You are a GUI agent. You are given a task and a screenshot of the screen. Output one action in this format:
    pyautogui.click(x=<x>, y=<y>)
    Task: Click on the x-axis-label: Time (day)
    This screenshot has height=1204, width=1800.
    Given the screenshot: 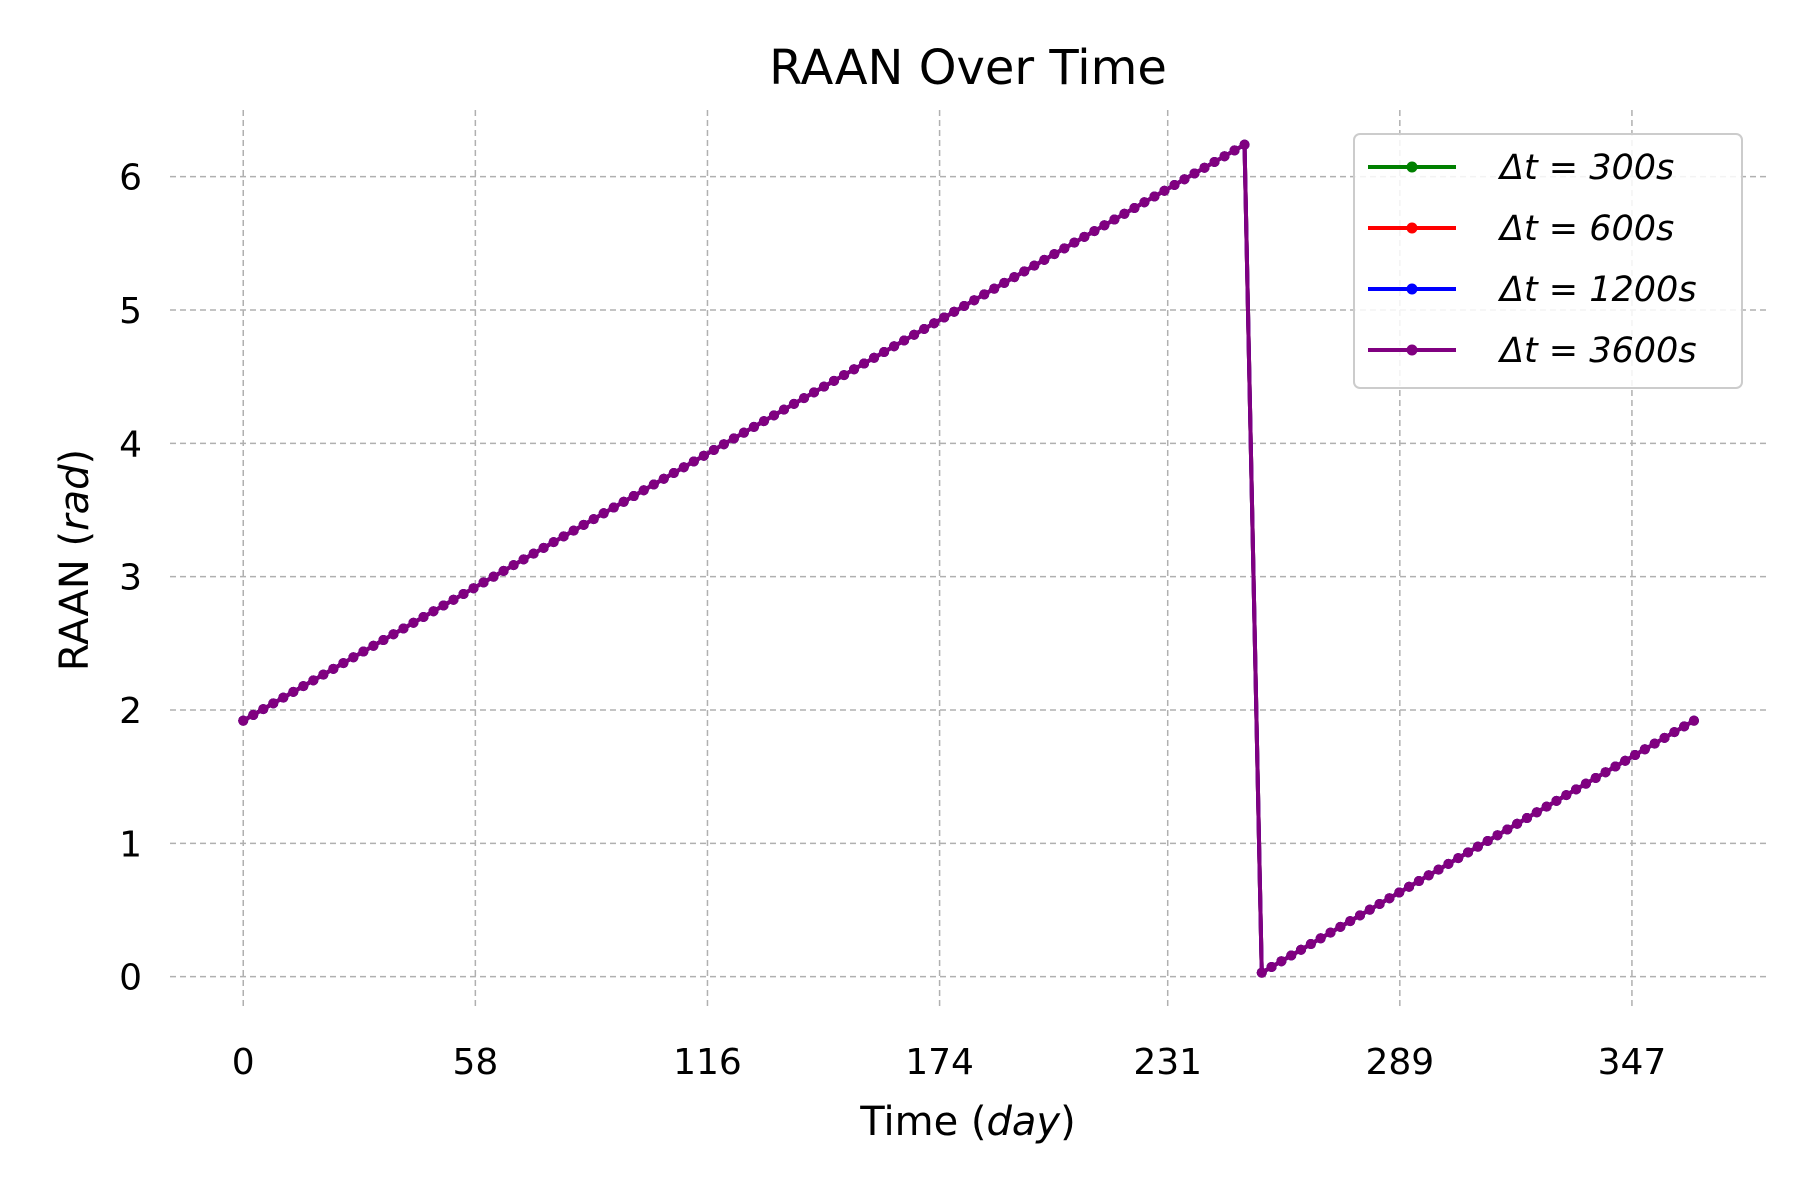 What is the action you would take?
    pyautogui.click(x=967, y=1122)
    